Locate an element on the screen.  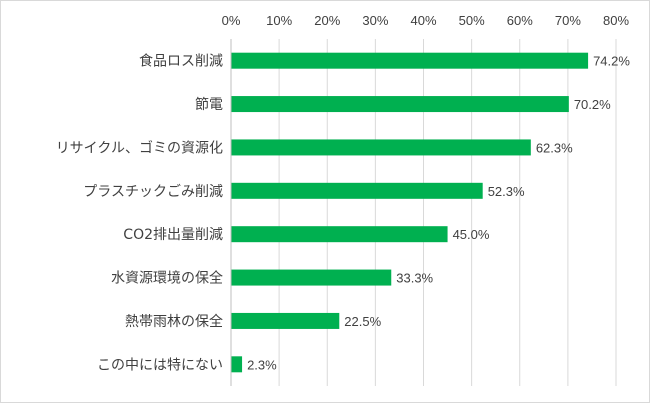
category-label: リサイクル、ゴミの資源化 is located at coordinates (139, 147).